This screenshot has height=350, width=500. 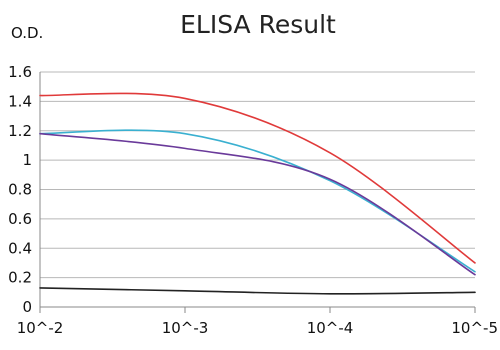 What do you see at coordinates (27, 307) in the screenshot?
I see `y-tick-label: 0` at bounding box center [27, 307].